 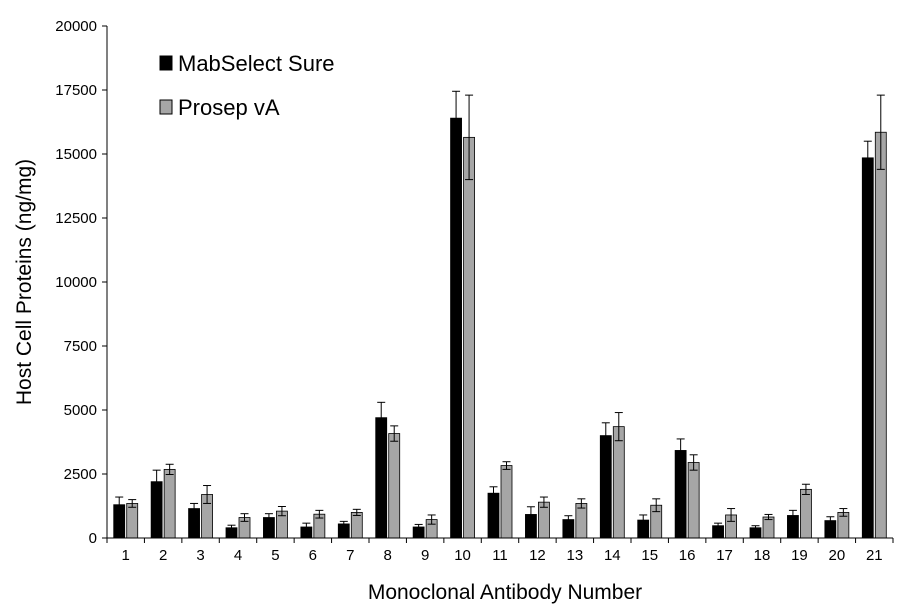 What do you see at coordinates (724, 555) in the screenshot?
I see `x-tick-label: 17` at bounding box center [724, 555].